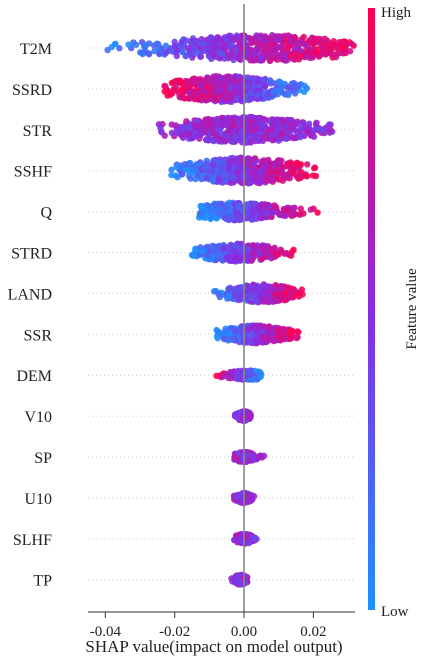 The image size is (429, 671). What do you see at coordinates (396, 13) in the screenshot?
I see `colorbar-high-label: High` at bounding box center [396, 13].